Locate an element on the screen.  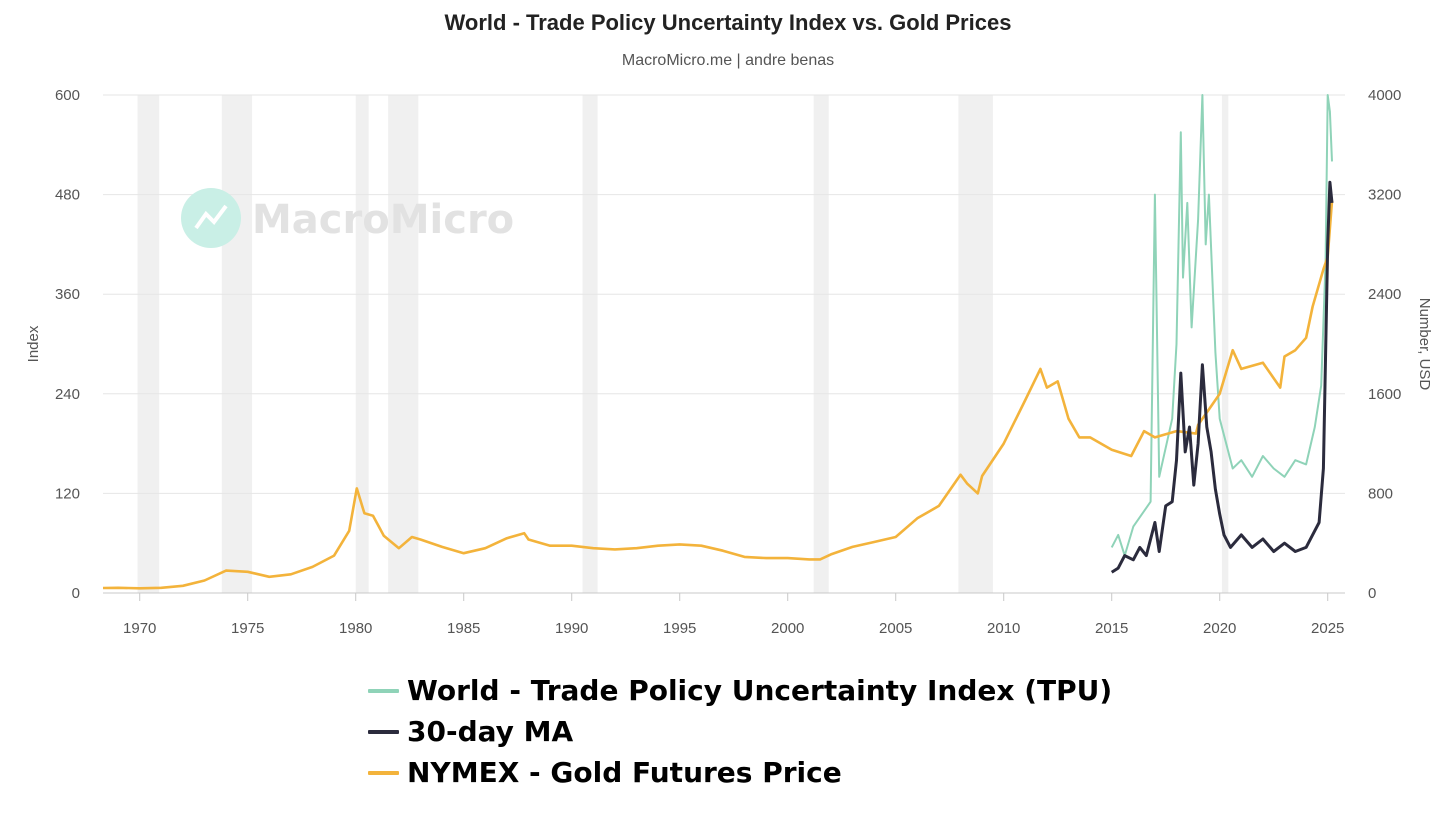
legend-item-ma: 30-day MA is located at coordinates (740, 731).